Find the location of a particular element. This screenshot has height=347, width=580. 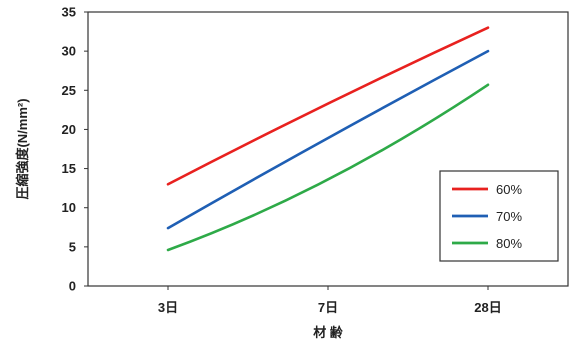

y-tick-label: 30 is located at coordinates (69, 51).